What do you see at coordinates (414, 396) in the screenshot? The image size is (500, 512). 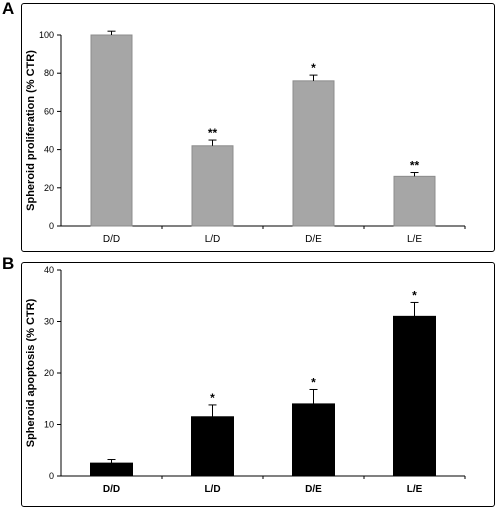 I see `panel-b-bar-l-e` at bounding box center [414, 396].